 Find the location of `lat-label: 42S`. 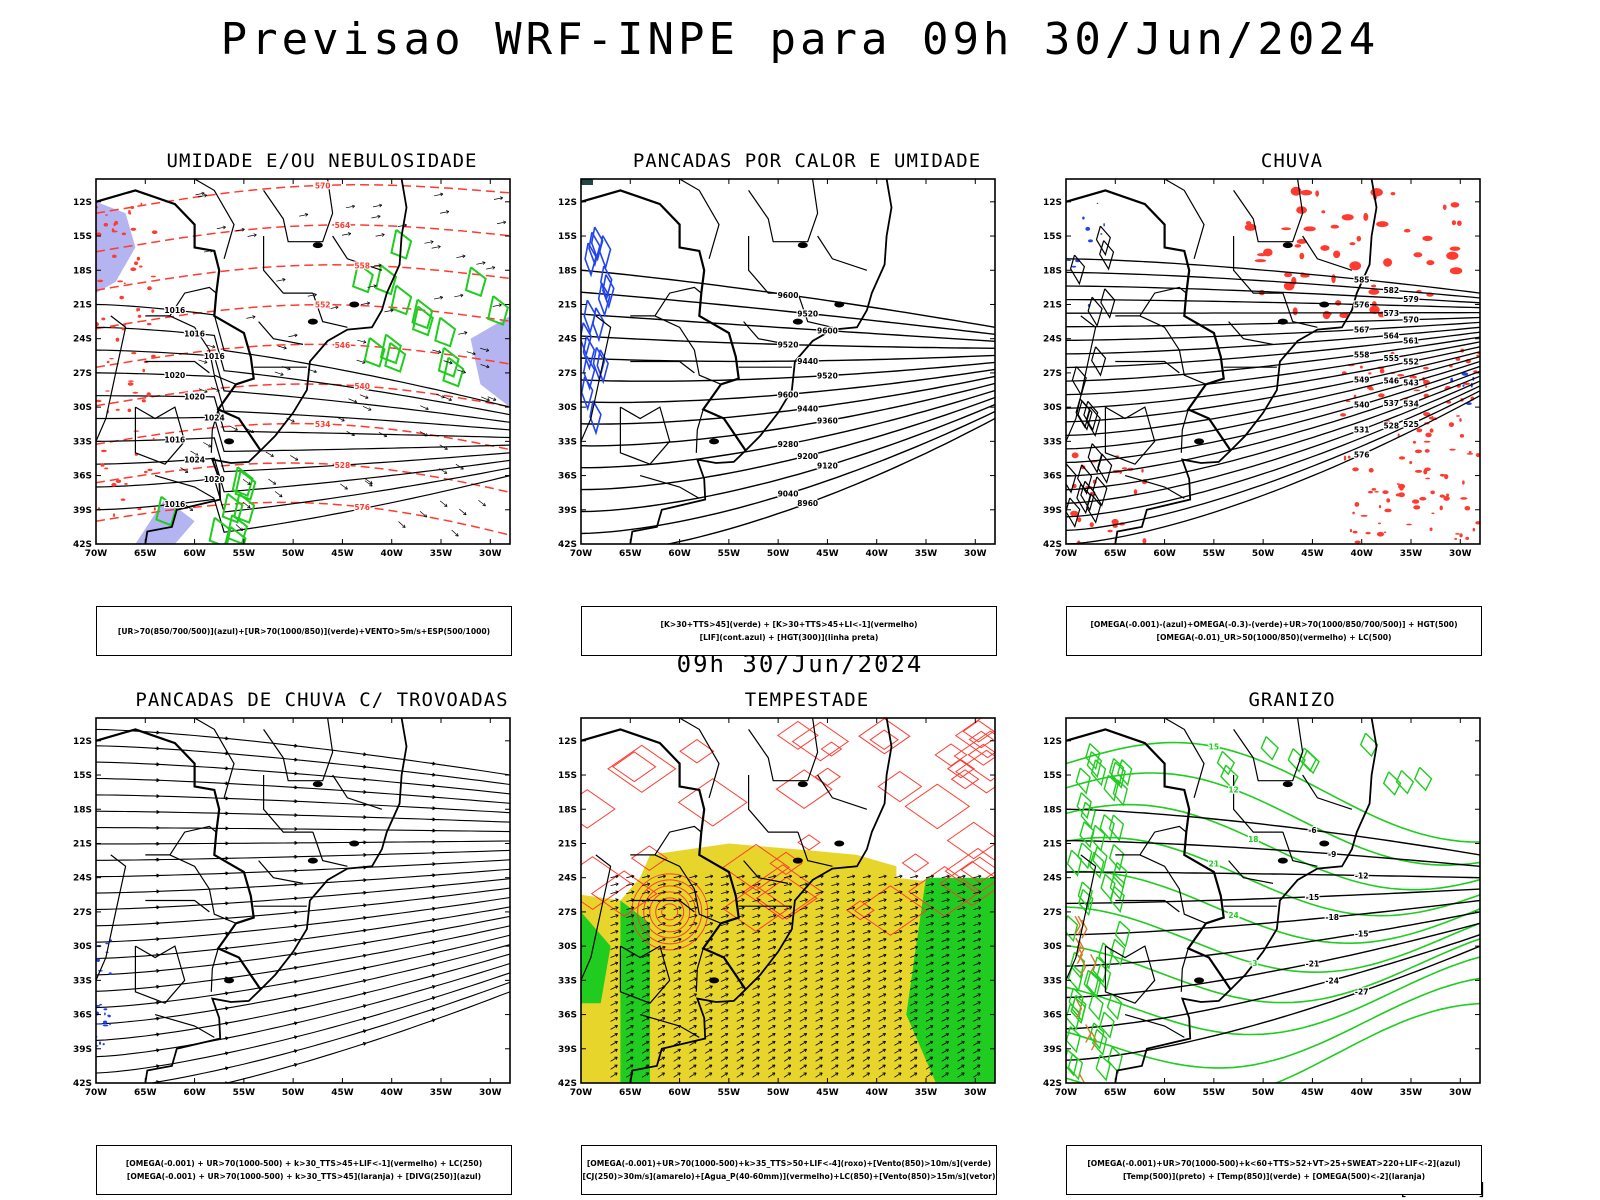

lat-label: 42S is located at coordinates (82, 545).